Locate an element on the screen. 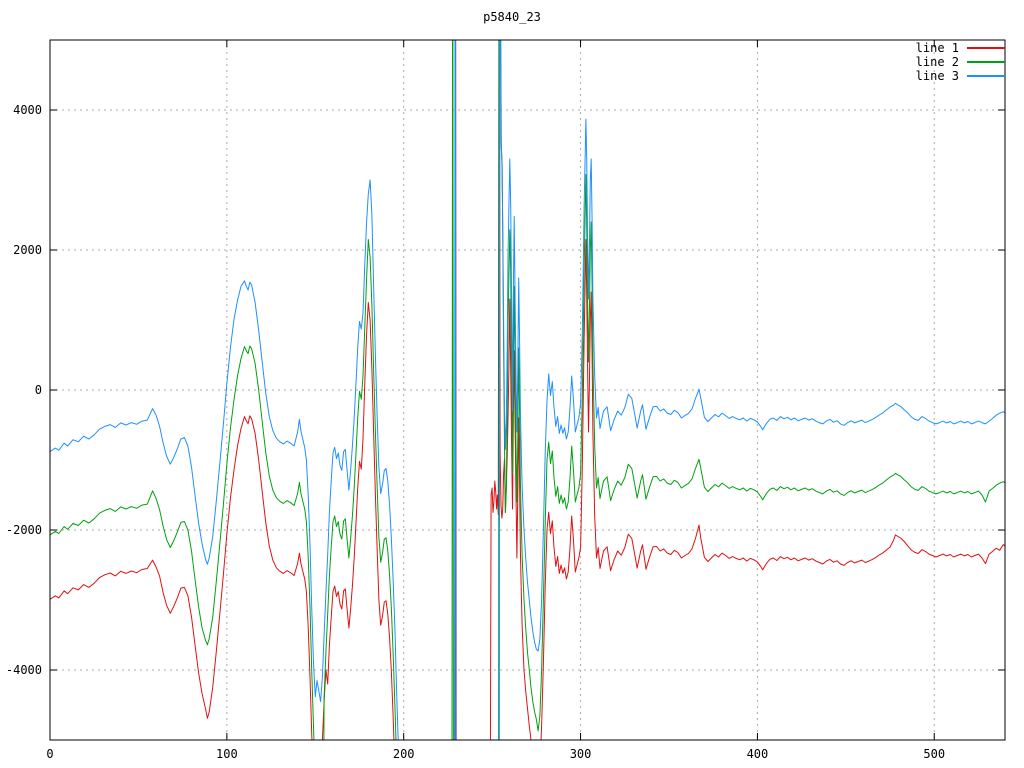  legend: line 1 line 2 line 3 is located at coordinates (960, 61).